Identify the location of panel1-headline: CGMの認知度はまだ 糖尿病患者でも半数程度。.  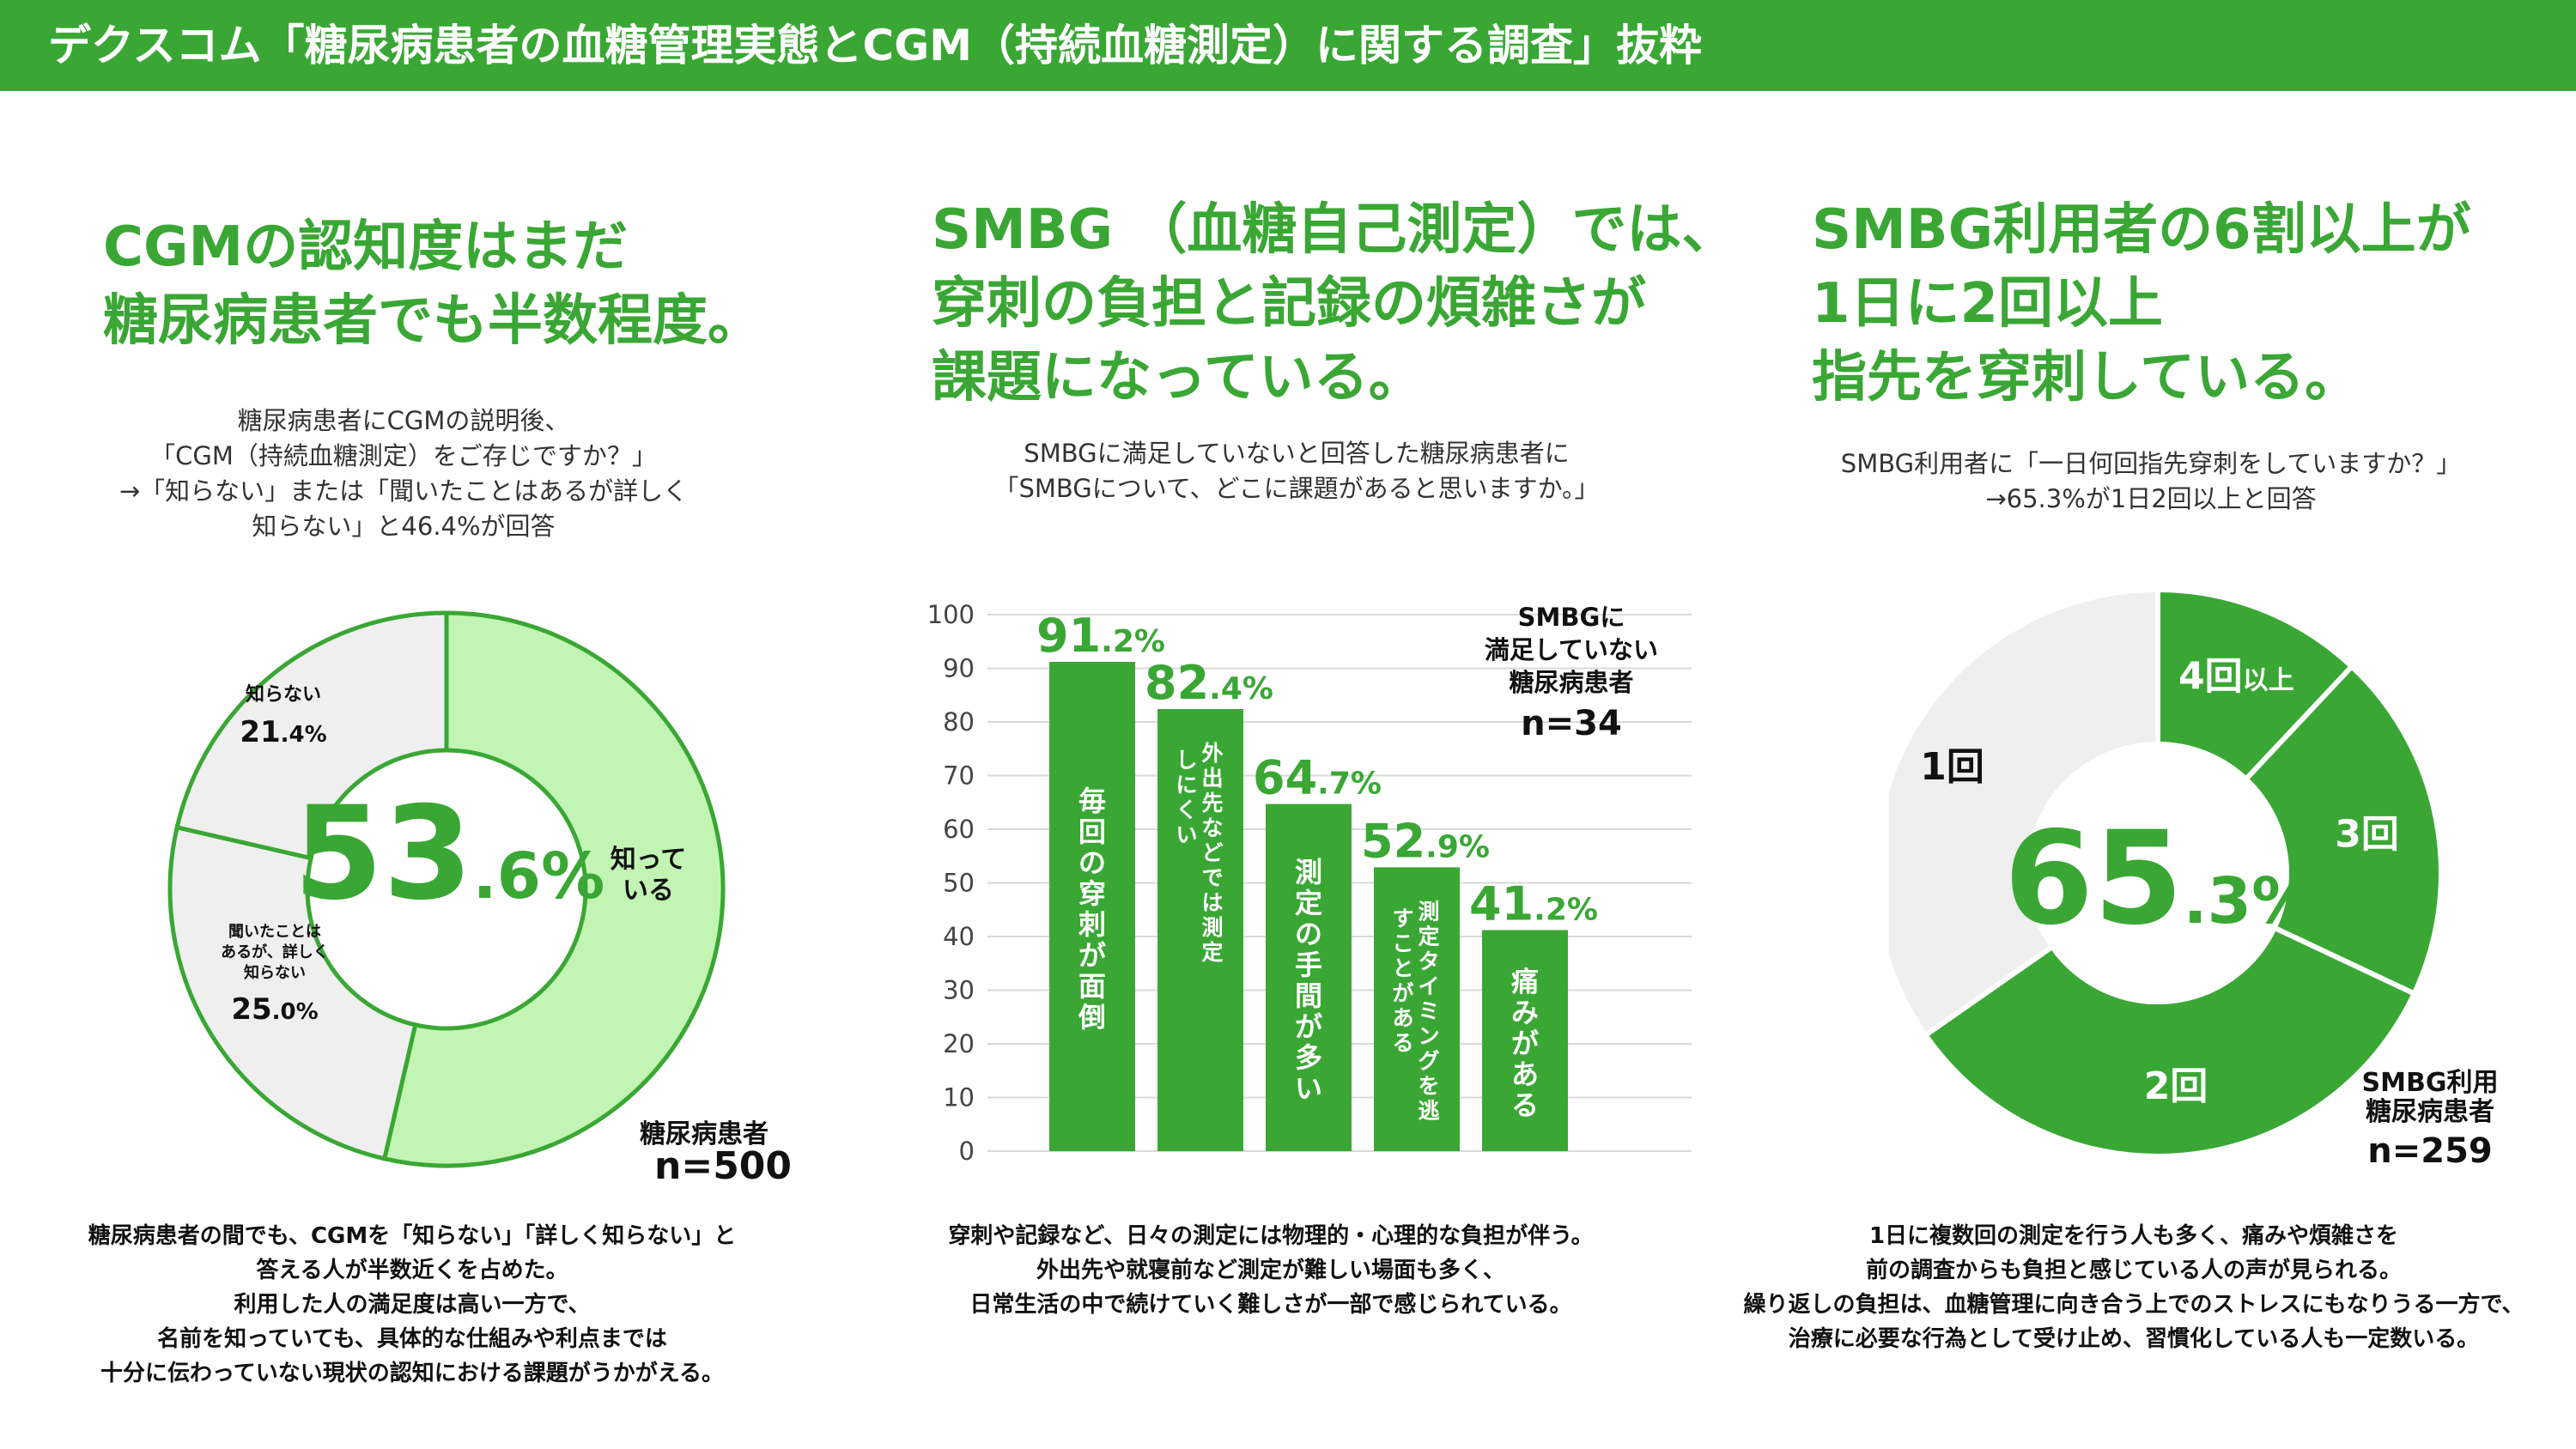
(432, 284).